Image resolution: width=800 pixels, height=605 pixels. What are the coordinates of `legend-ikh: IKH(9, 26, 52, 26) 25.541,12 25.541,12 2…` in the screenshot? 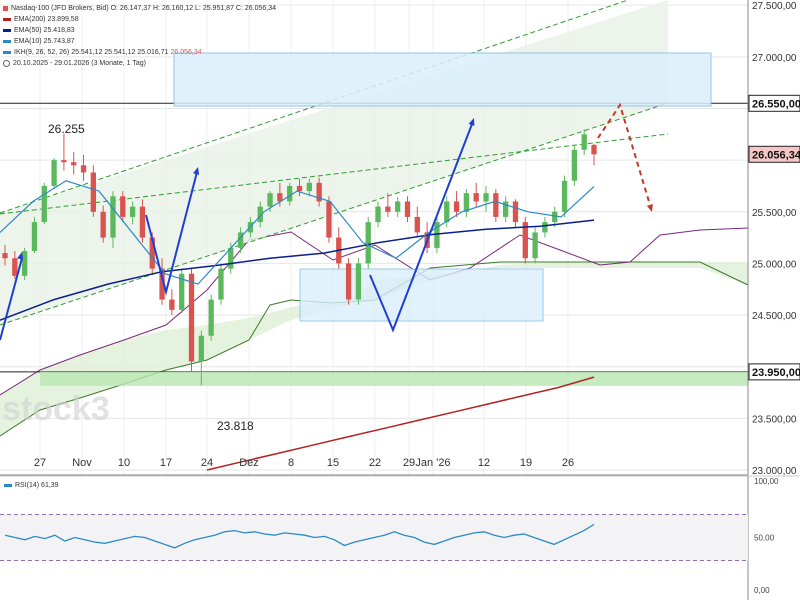 It's located at (139, 52).